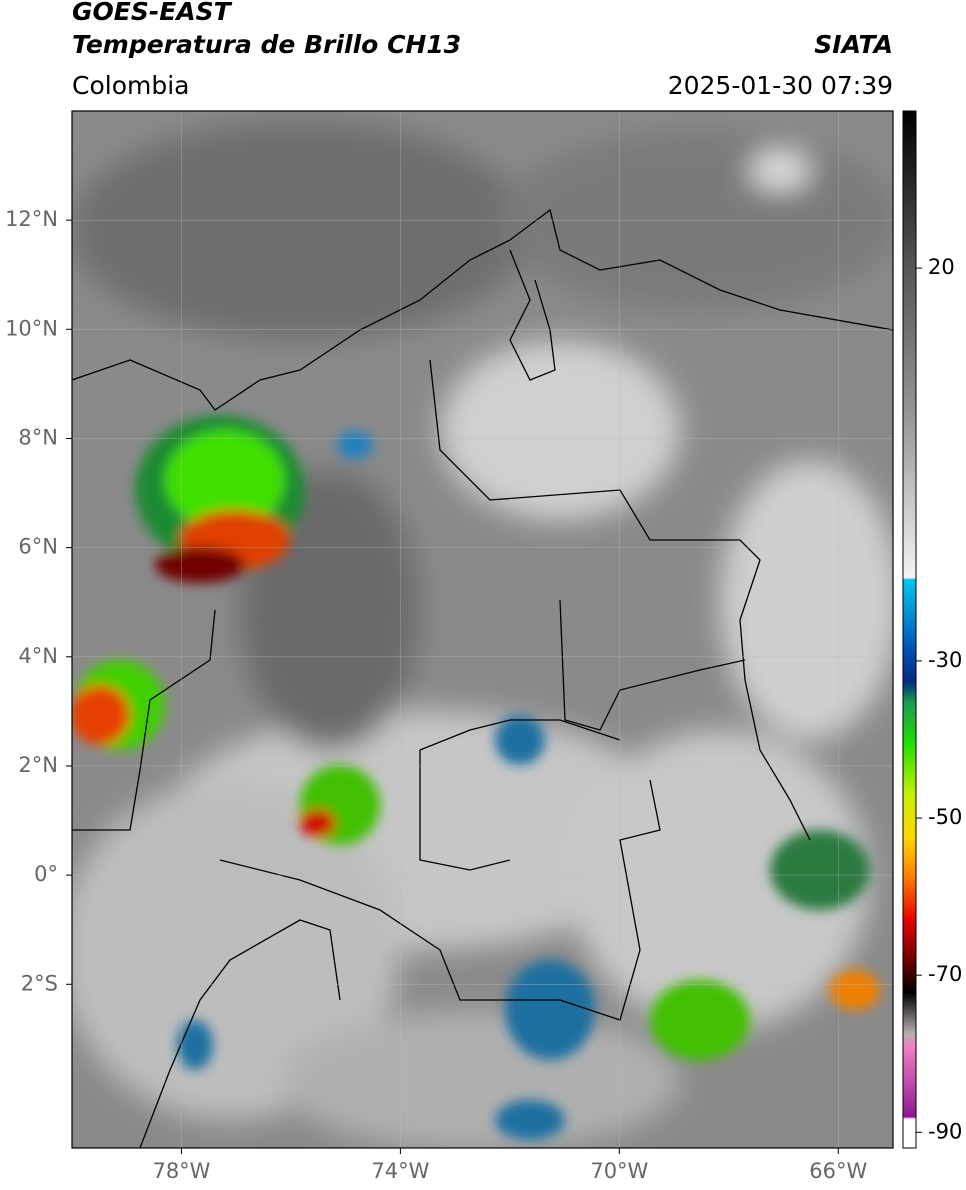 The image size is (966, 1190). I want to click on lat-tick-label: 10°N, so click(31, 328).